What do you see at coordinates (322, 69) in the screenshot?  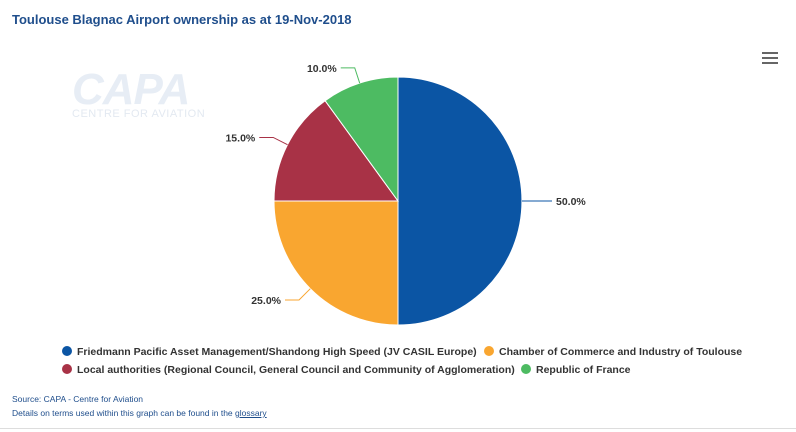 I see `data-label: 10.0%` at bounding box center [322, 69].